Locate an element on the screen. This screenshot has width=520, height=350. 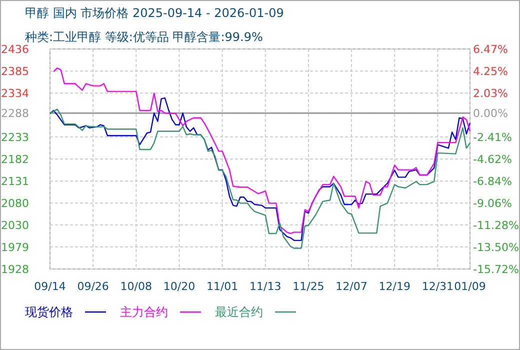
y-tick-label: 1979 is located at coordinates (15, 247).